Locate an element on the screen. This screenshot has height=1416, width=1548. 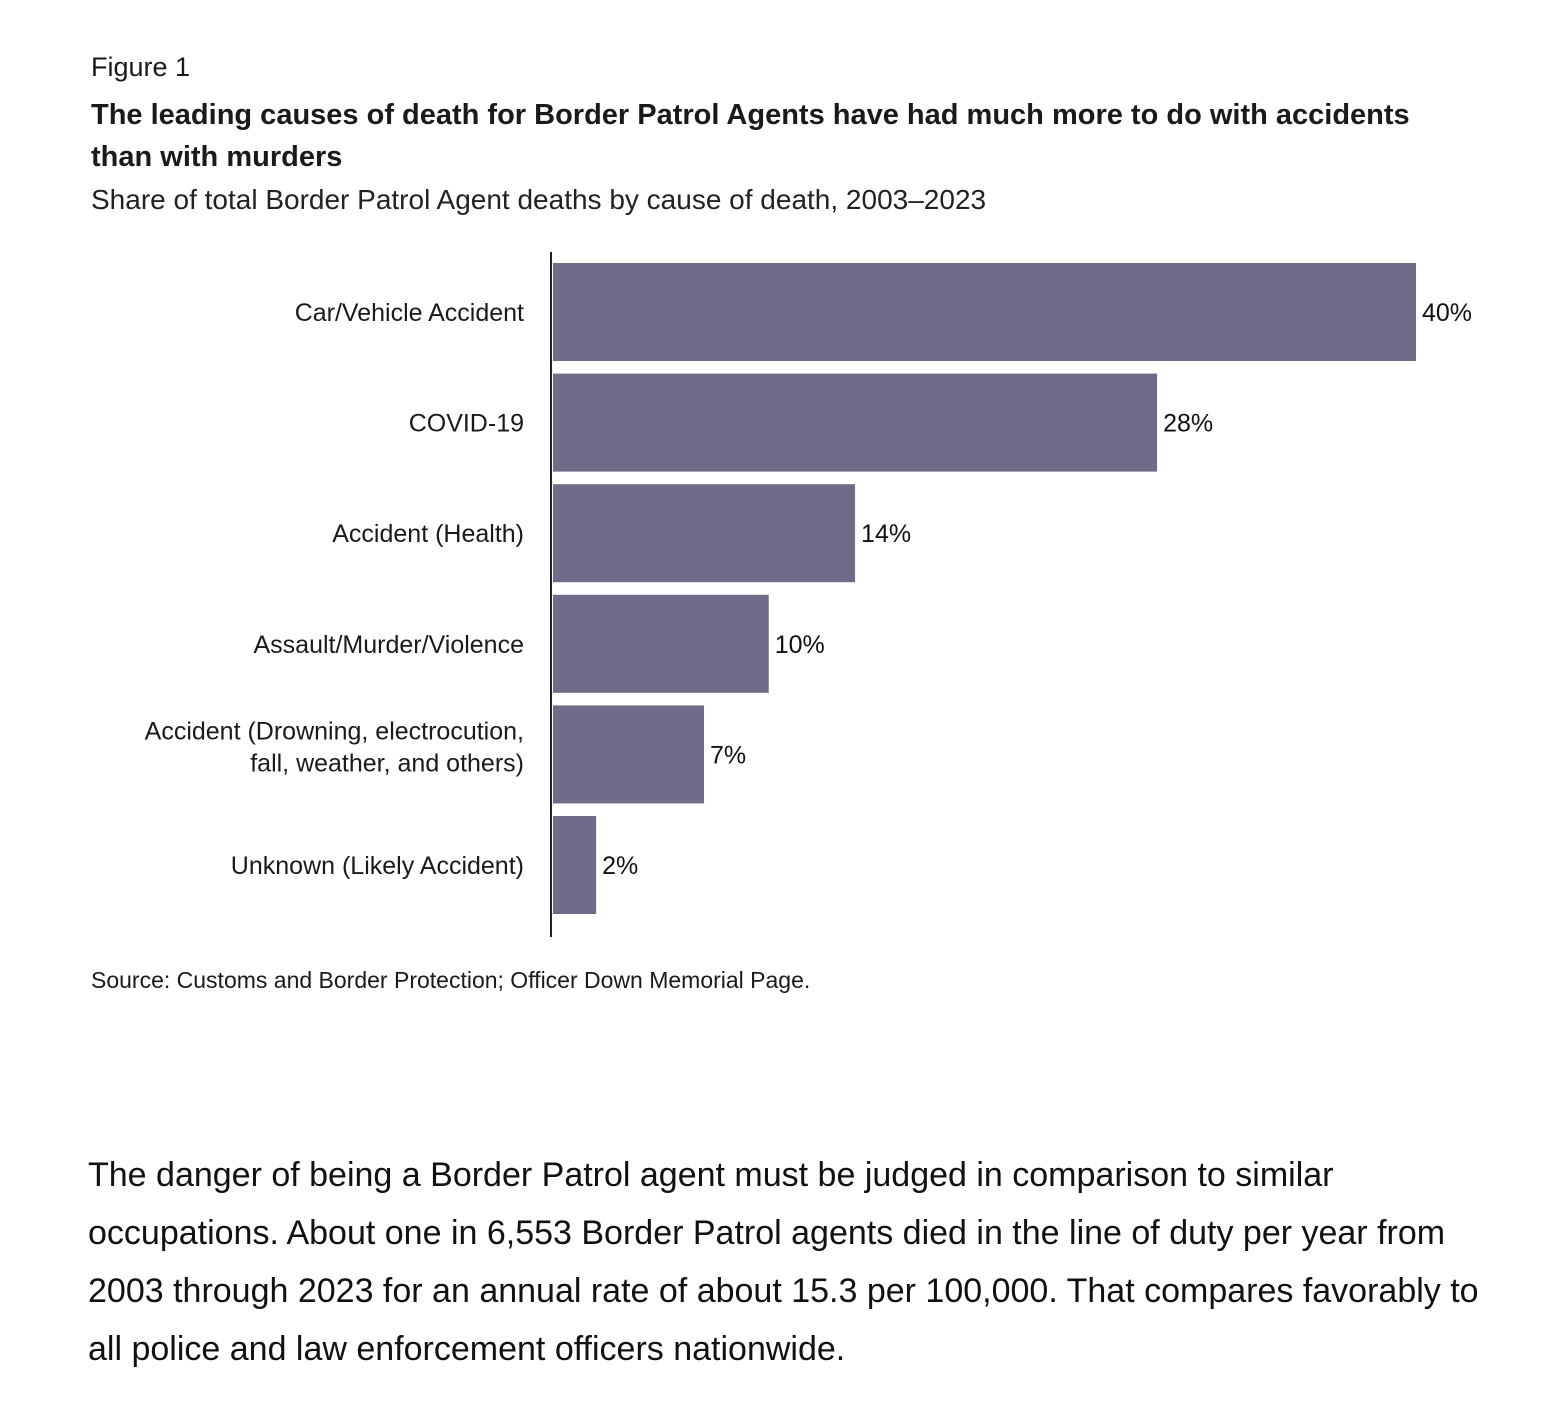
value-label: 28% is located at coordinates (1188, 424).